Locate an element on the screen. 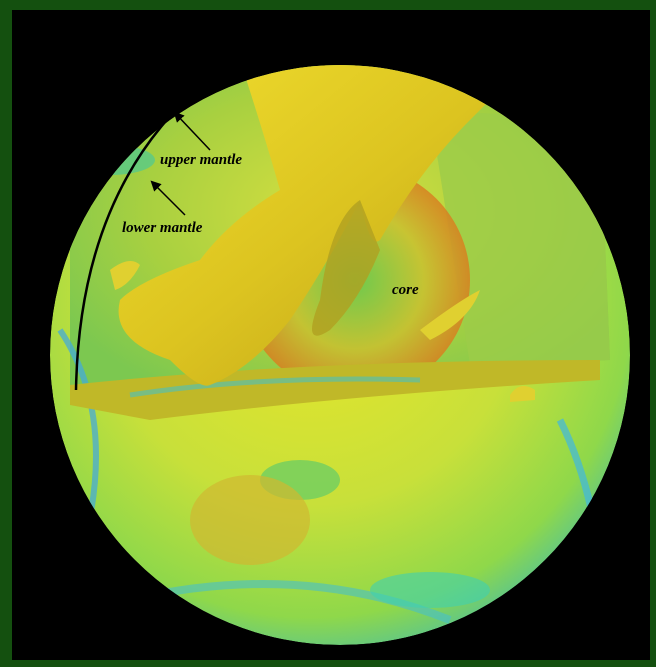  label: lower mantle is located at coordinates (162, 228).